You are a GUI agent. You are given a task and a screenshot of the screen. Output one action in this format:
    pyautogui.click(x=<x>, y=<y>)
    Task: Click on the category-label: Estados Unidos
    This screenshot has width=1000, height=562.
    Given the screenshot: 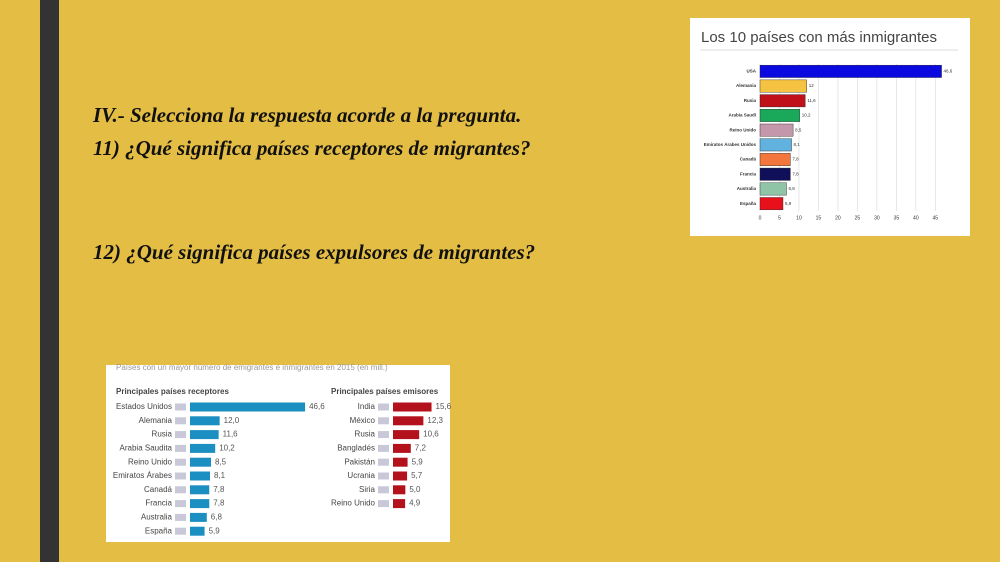 What is the action you would take?
    pyautogui.click(x=144, y=406)
    